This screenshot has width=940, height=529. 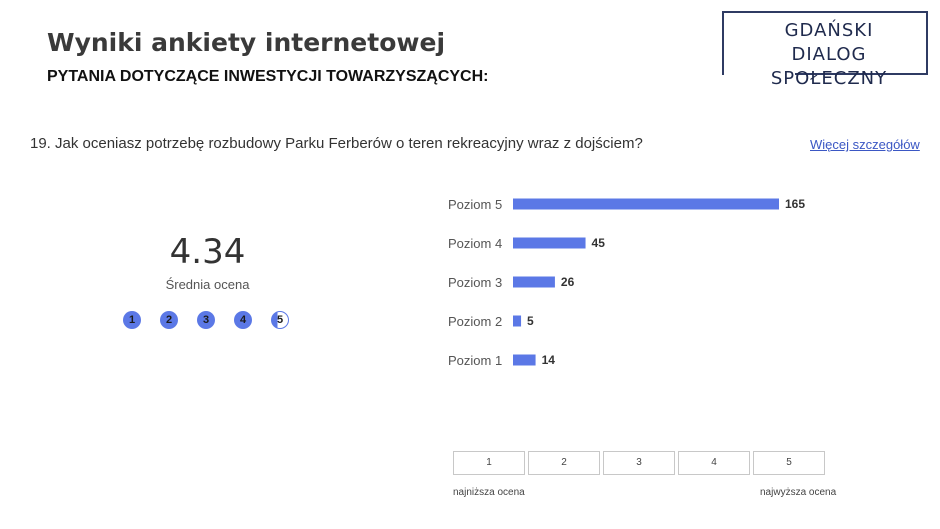 I want to click on more-details-link: Więcej szczegółów, so click(x=865, y=144).